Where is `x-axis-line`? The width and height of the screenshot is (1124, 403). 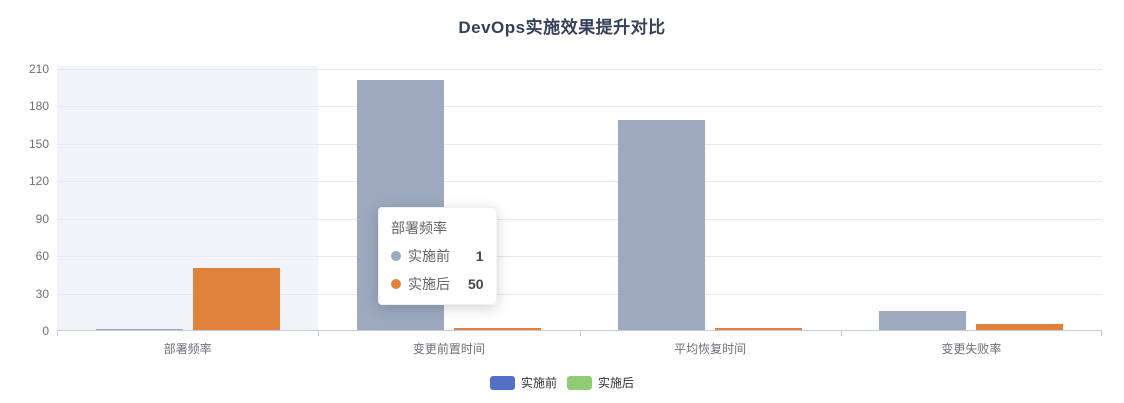
x-axis-line is located at coordinates (579, 330).